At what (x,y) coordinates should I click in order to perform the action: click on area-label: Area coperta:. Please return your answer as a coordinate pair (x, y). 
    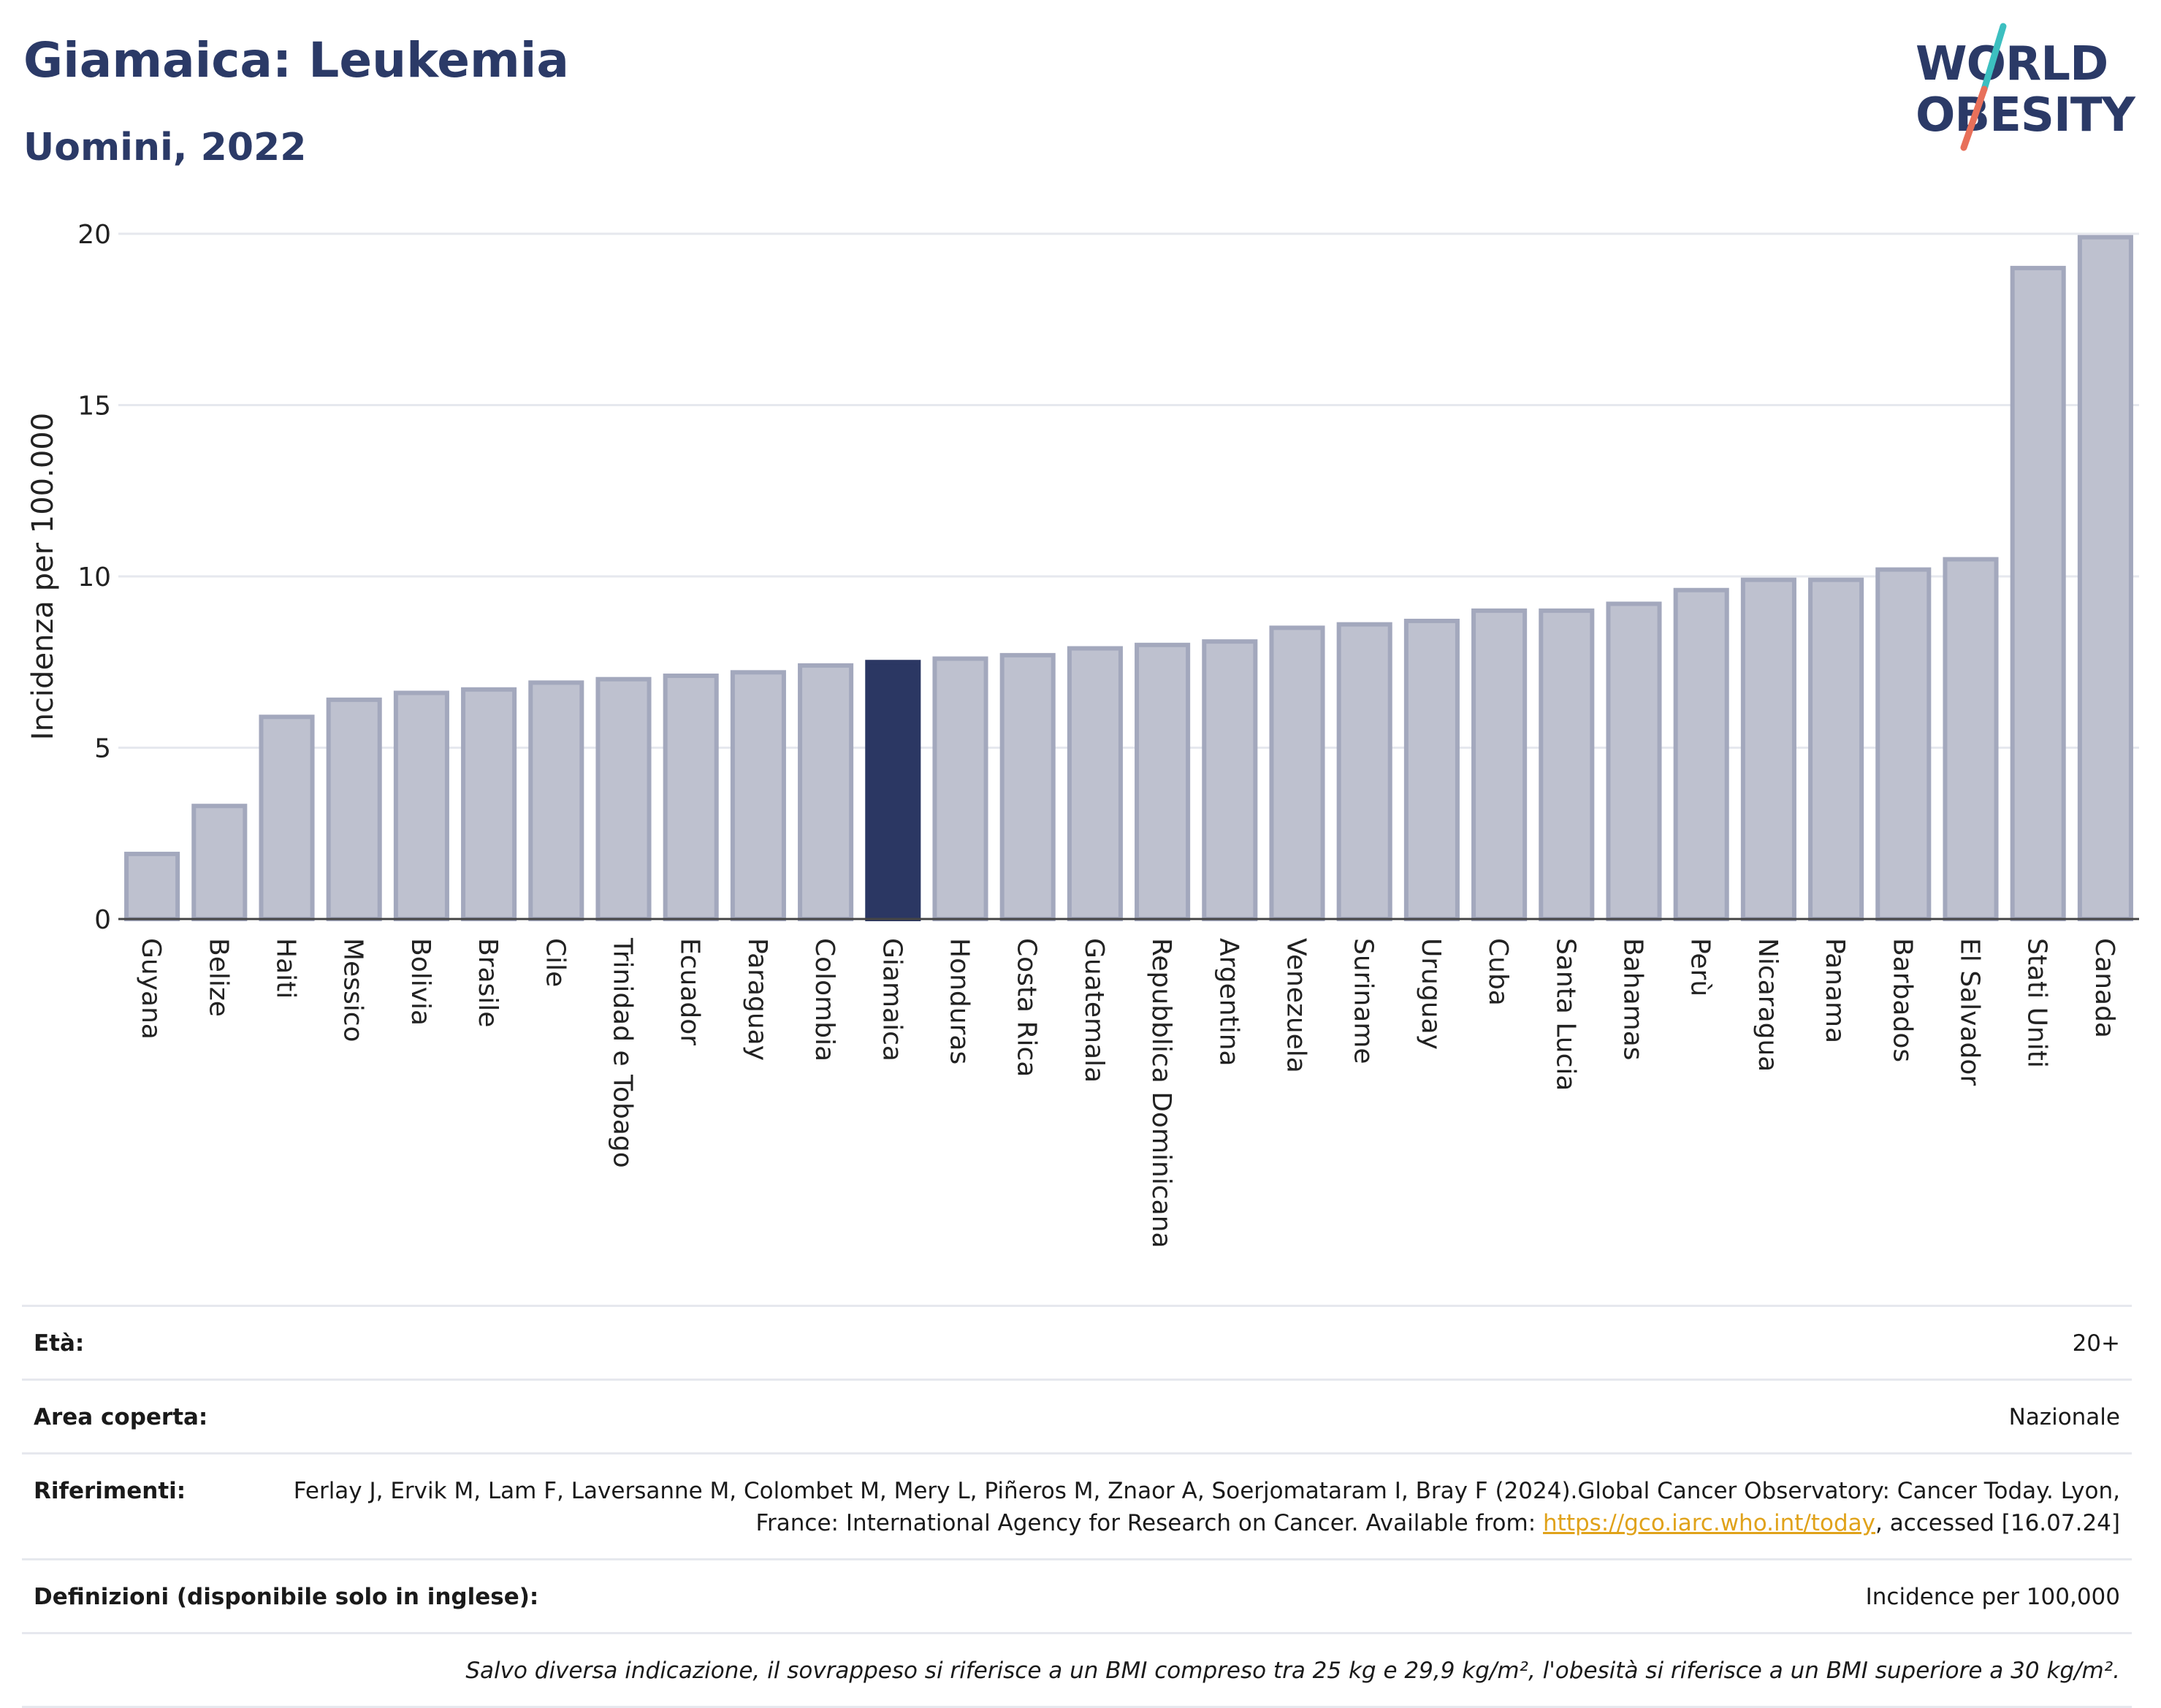
    Looking at the image, I should click on (121, 1417).